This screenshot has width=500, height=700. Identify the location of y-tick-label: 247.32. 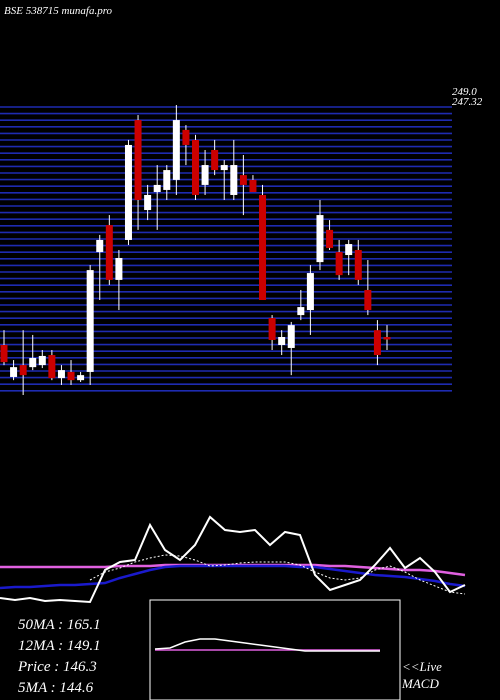
(467, 102).